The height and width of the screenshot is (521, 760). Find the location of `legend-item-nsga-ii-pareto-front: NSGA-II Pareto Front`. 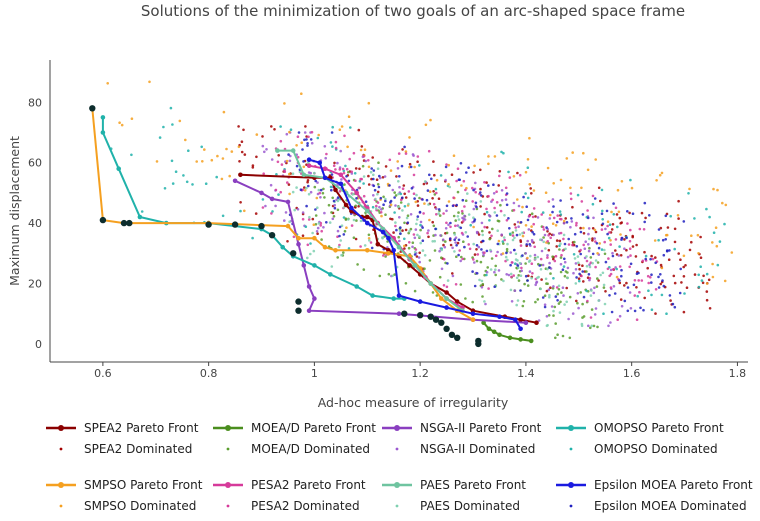

legend-item-nsga-ii-pareto-front: NSGA-II Pareto Front is located at coordinates (462, 428).